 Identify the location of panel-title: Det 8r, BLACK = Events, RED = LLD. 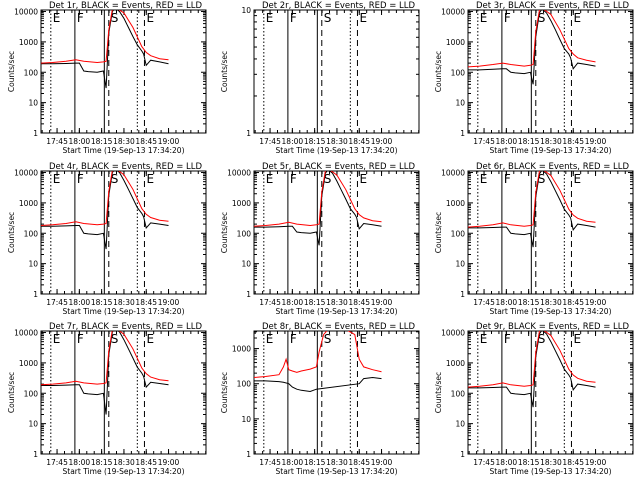
(339, 327).